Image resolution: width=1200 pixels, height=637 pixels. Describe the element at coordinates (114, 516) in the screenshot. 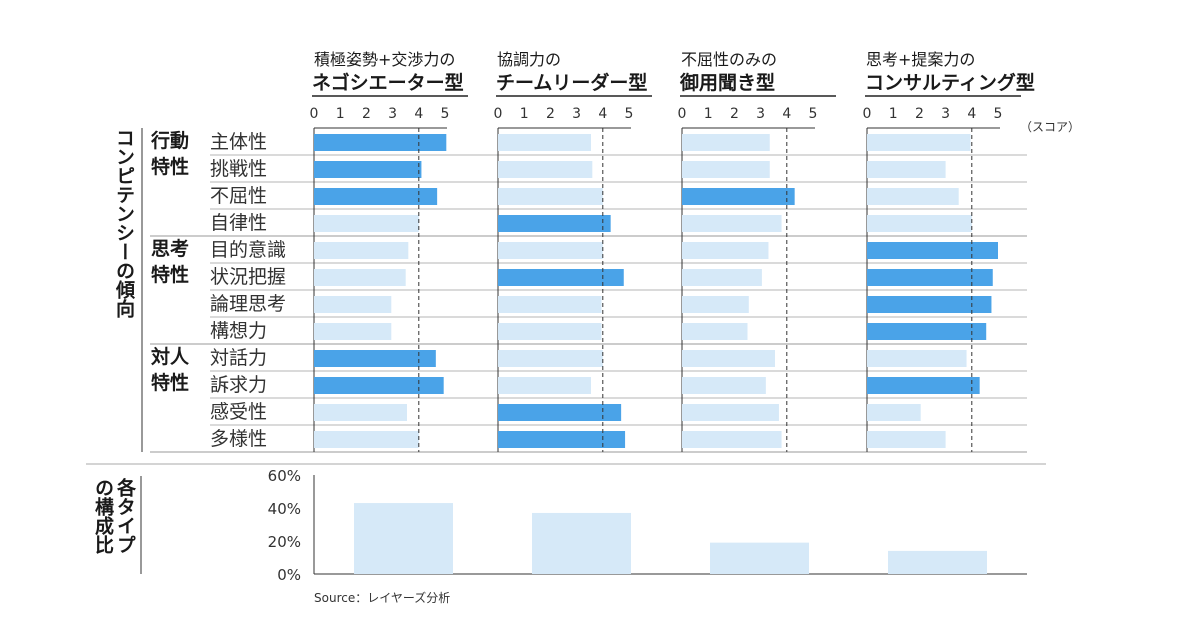

I see `composition-title: 各タイプの構成比` at that location.